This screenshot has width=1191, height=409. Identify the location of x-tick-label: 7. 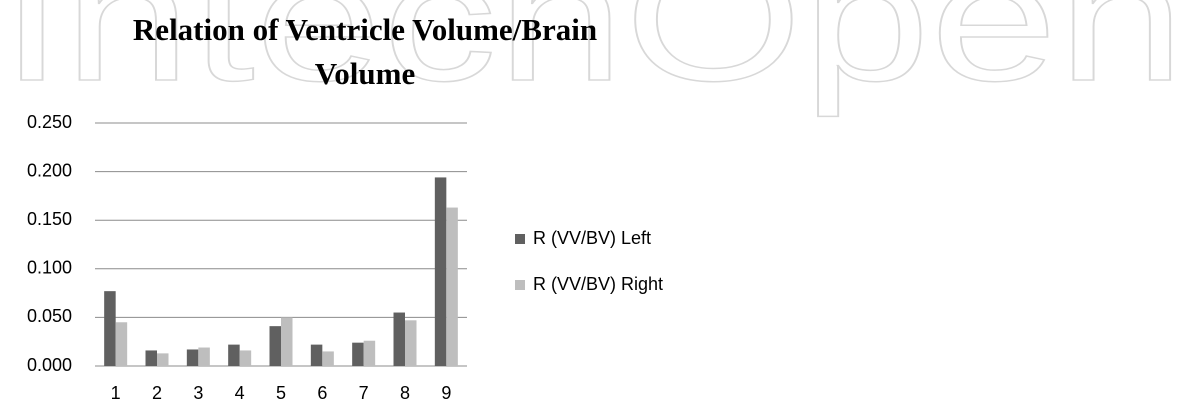
(364, 393).